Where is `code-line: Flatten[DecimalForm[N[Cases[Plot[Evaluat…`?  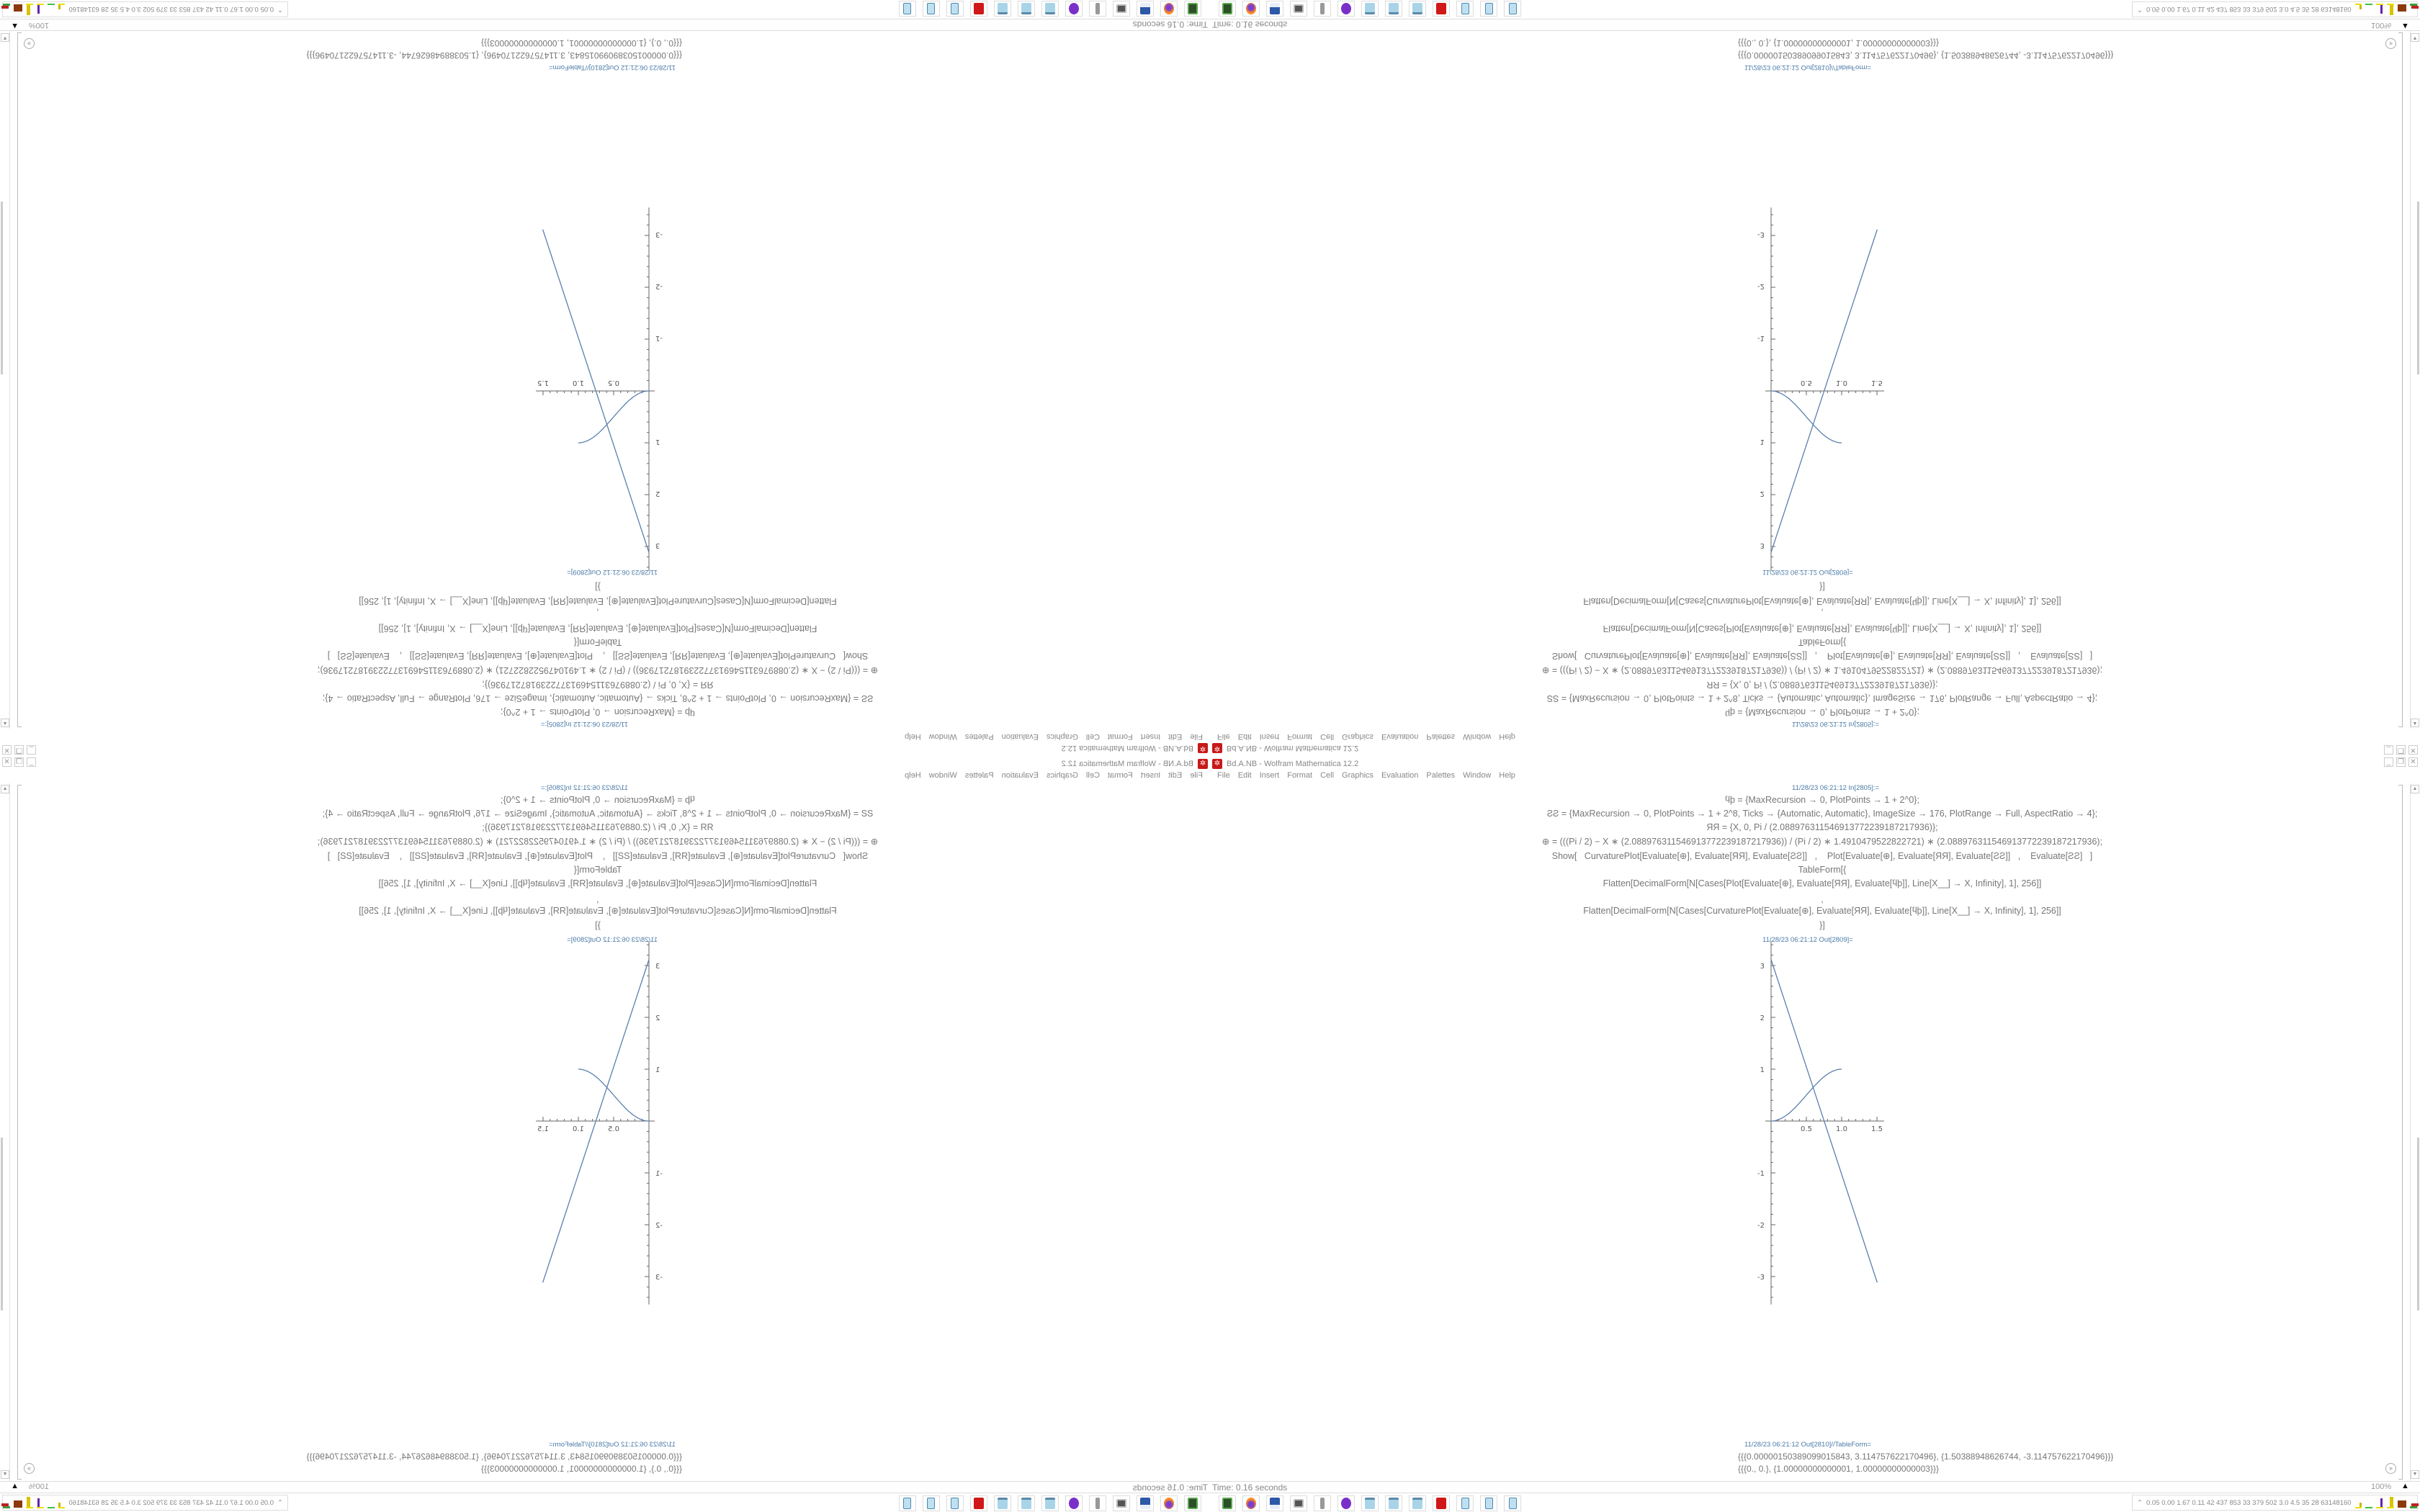 code-line: Flatten[DecimalForm[N[Cases[Plot[Evaluat… is located at coordinates (1822, 629).